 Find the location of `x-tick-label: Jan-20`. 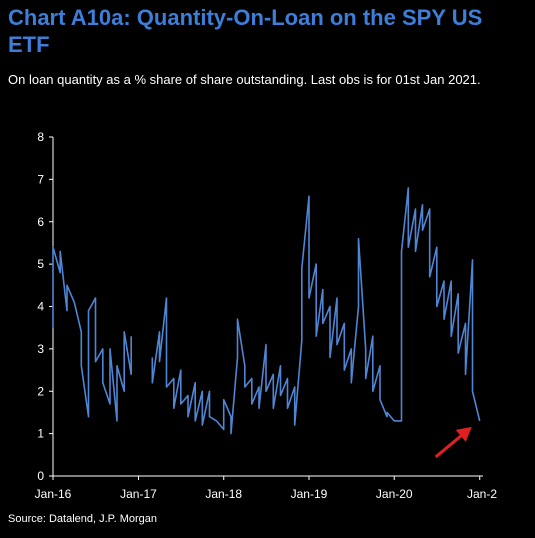

x-tick-label: Jan-20 is located at coordinates (394, 494).